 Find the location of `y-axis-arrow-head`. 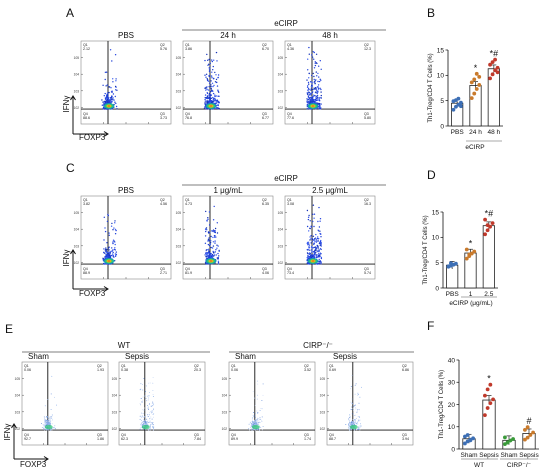

y-axis-arrow-head is located at coordinates (73, 252).